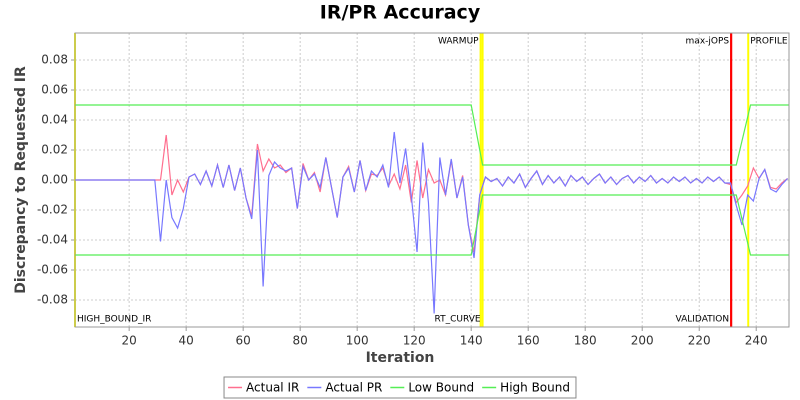 The width and height of the screenshot is (800, 400). What do you see at coordinates (458, 320) in the screenshot?
I see `marker-label: RT_CURVE` at bounding box center [458, 320].